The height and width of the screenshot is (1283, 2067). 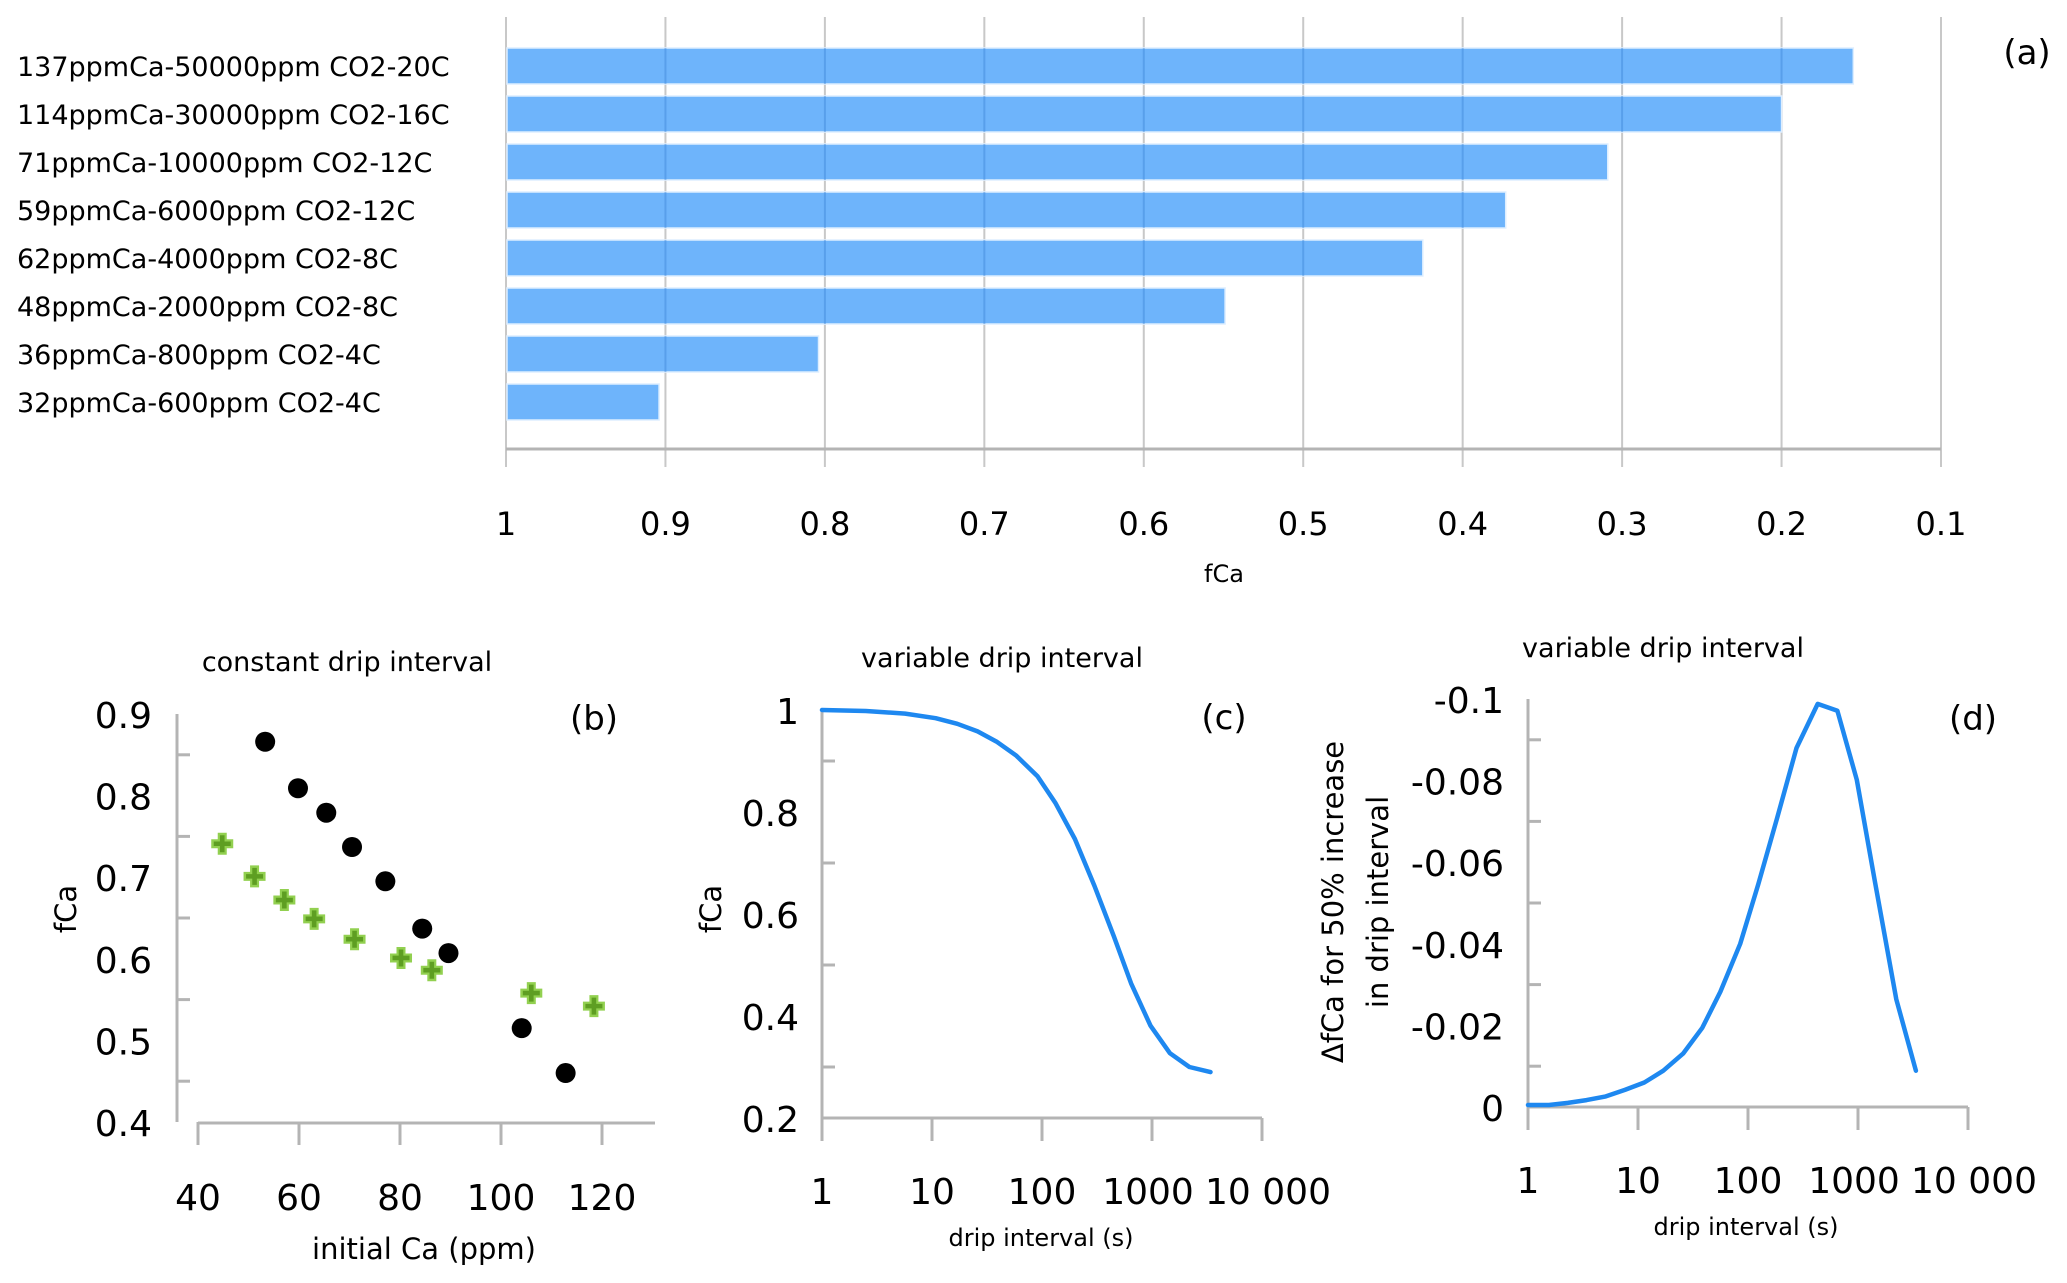 What do you see at coordinates (665, 524) in the screenshot?
I see `a-x-tick-label: 0.9` at bounding box center [665, 524].